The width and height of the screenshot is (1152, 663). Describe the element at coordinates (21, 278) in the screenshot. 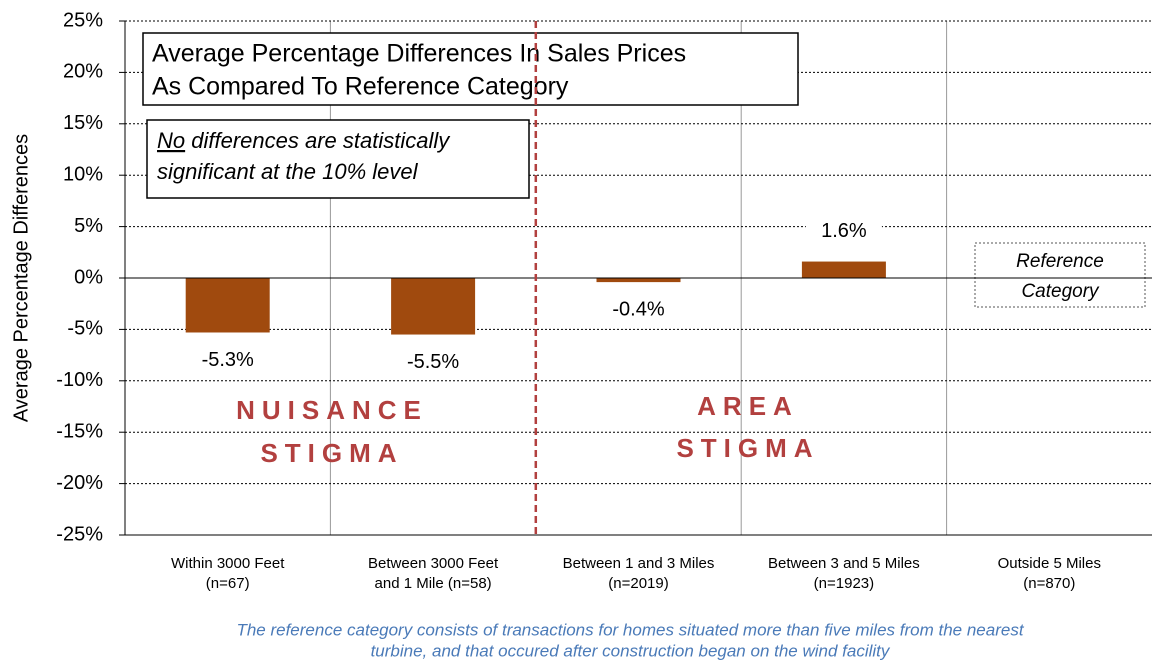

I see `y-axis-label: Average Percentage Differences` at that location.